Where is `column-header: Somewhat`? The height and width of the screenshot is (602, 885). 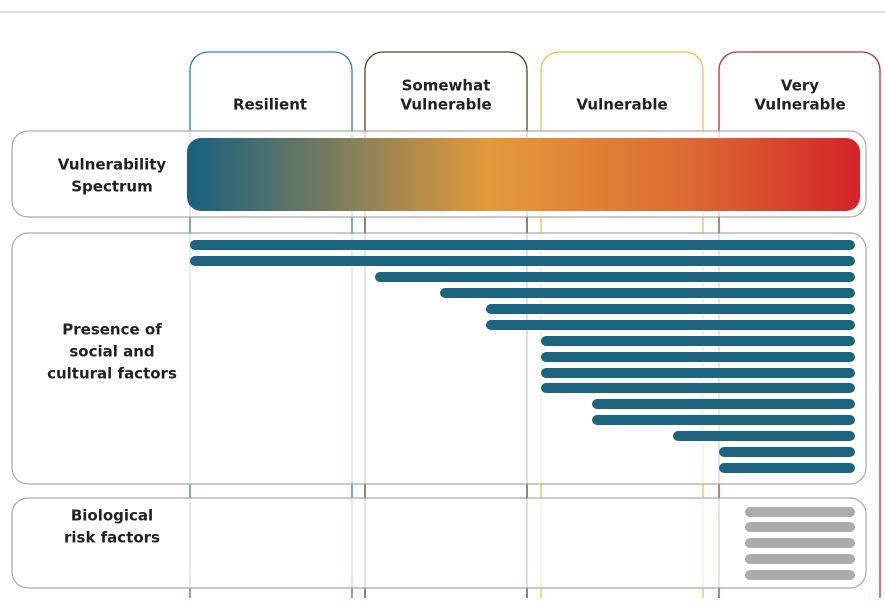 column-header: Somewhat is located at coordinates (446, 86).